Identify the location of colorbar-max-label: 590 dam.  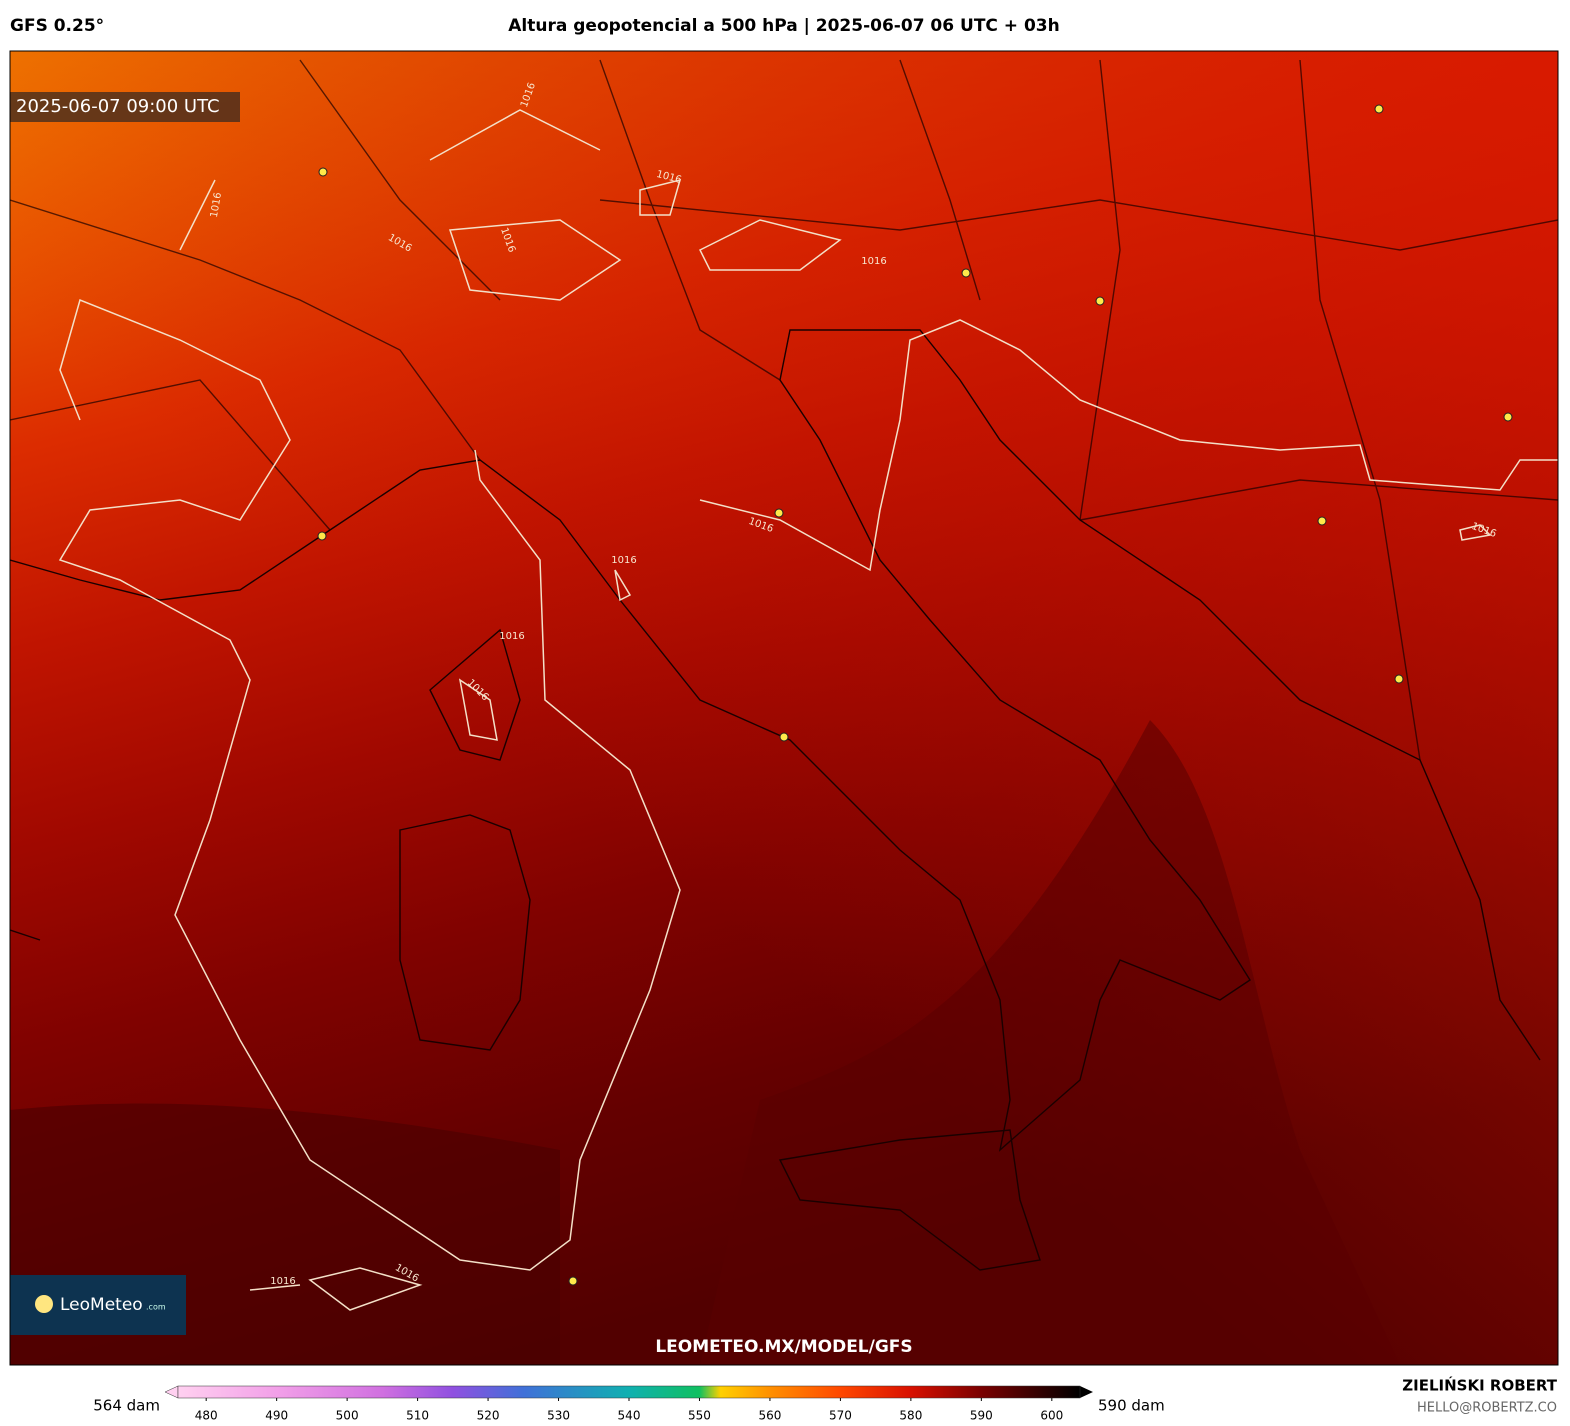
(1131, 1406).